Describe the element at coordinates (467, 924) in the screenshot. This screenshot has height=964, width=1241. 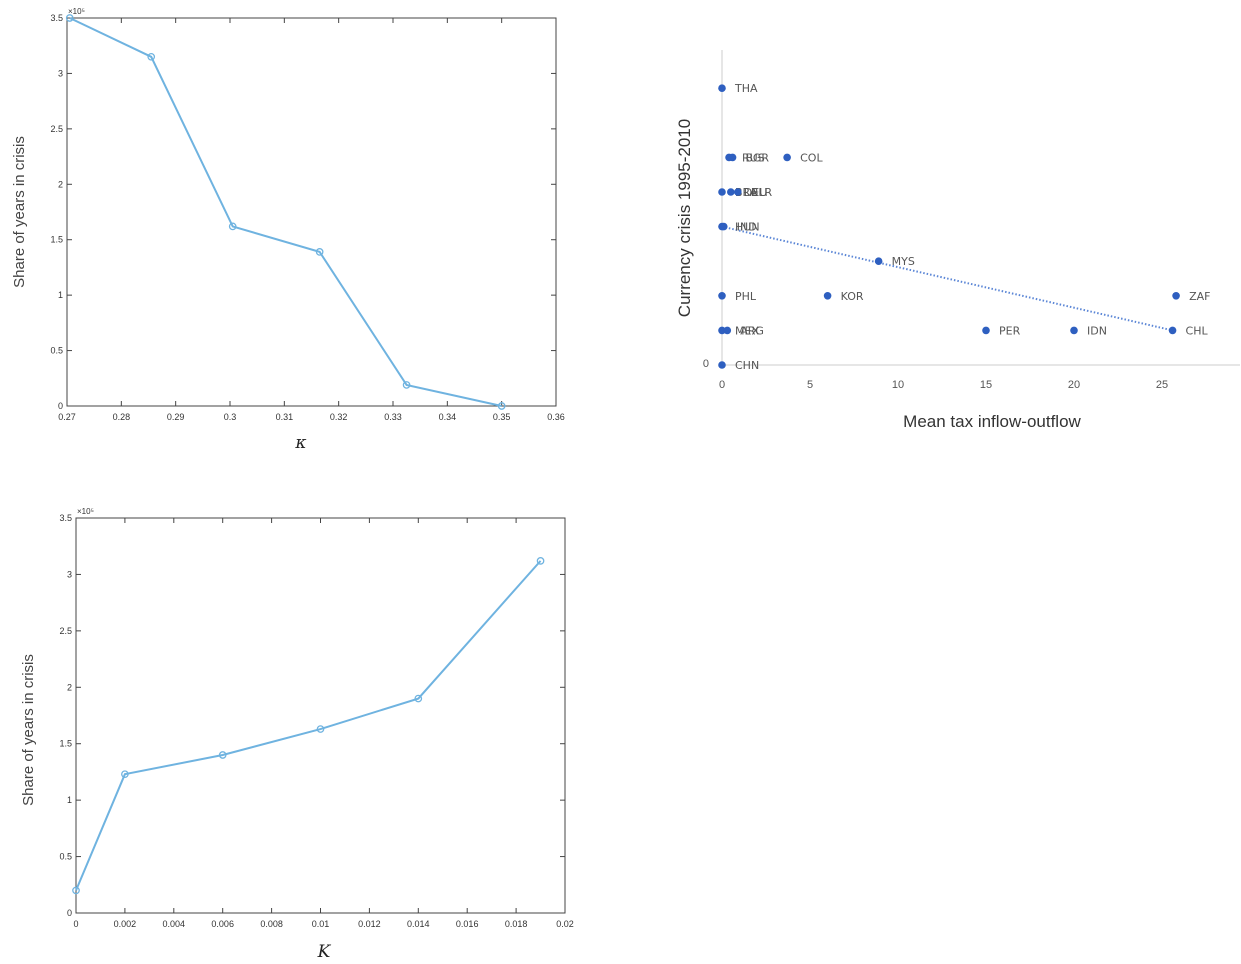
I see `c3-xtick-label-8: 0.016` at that location.